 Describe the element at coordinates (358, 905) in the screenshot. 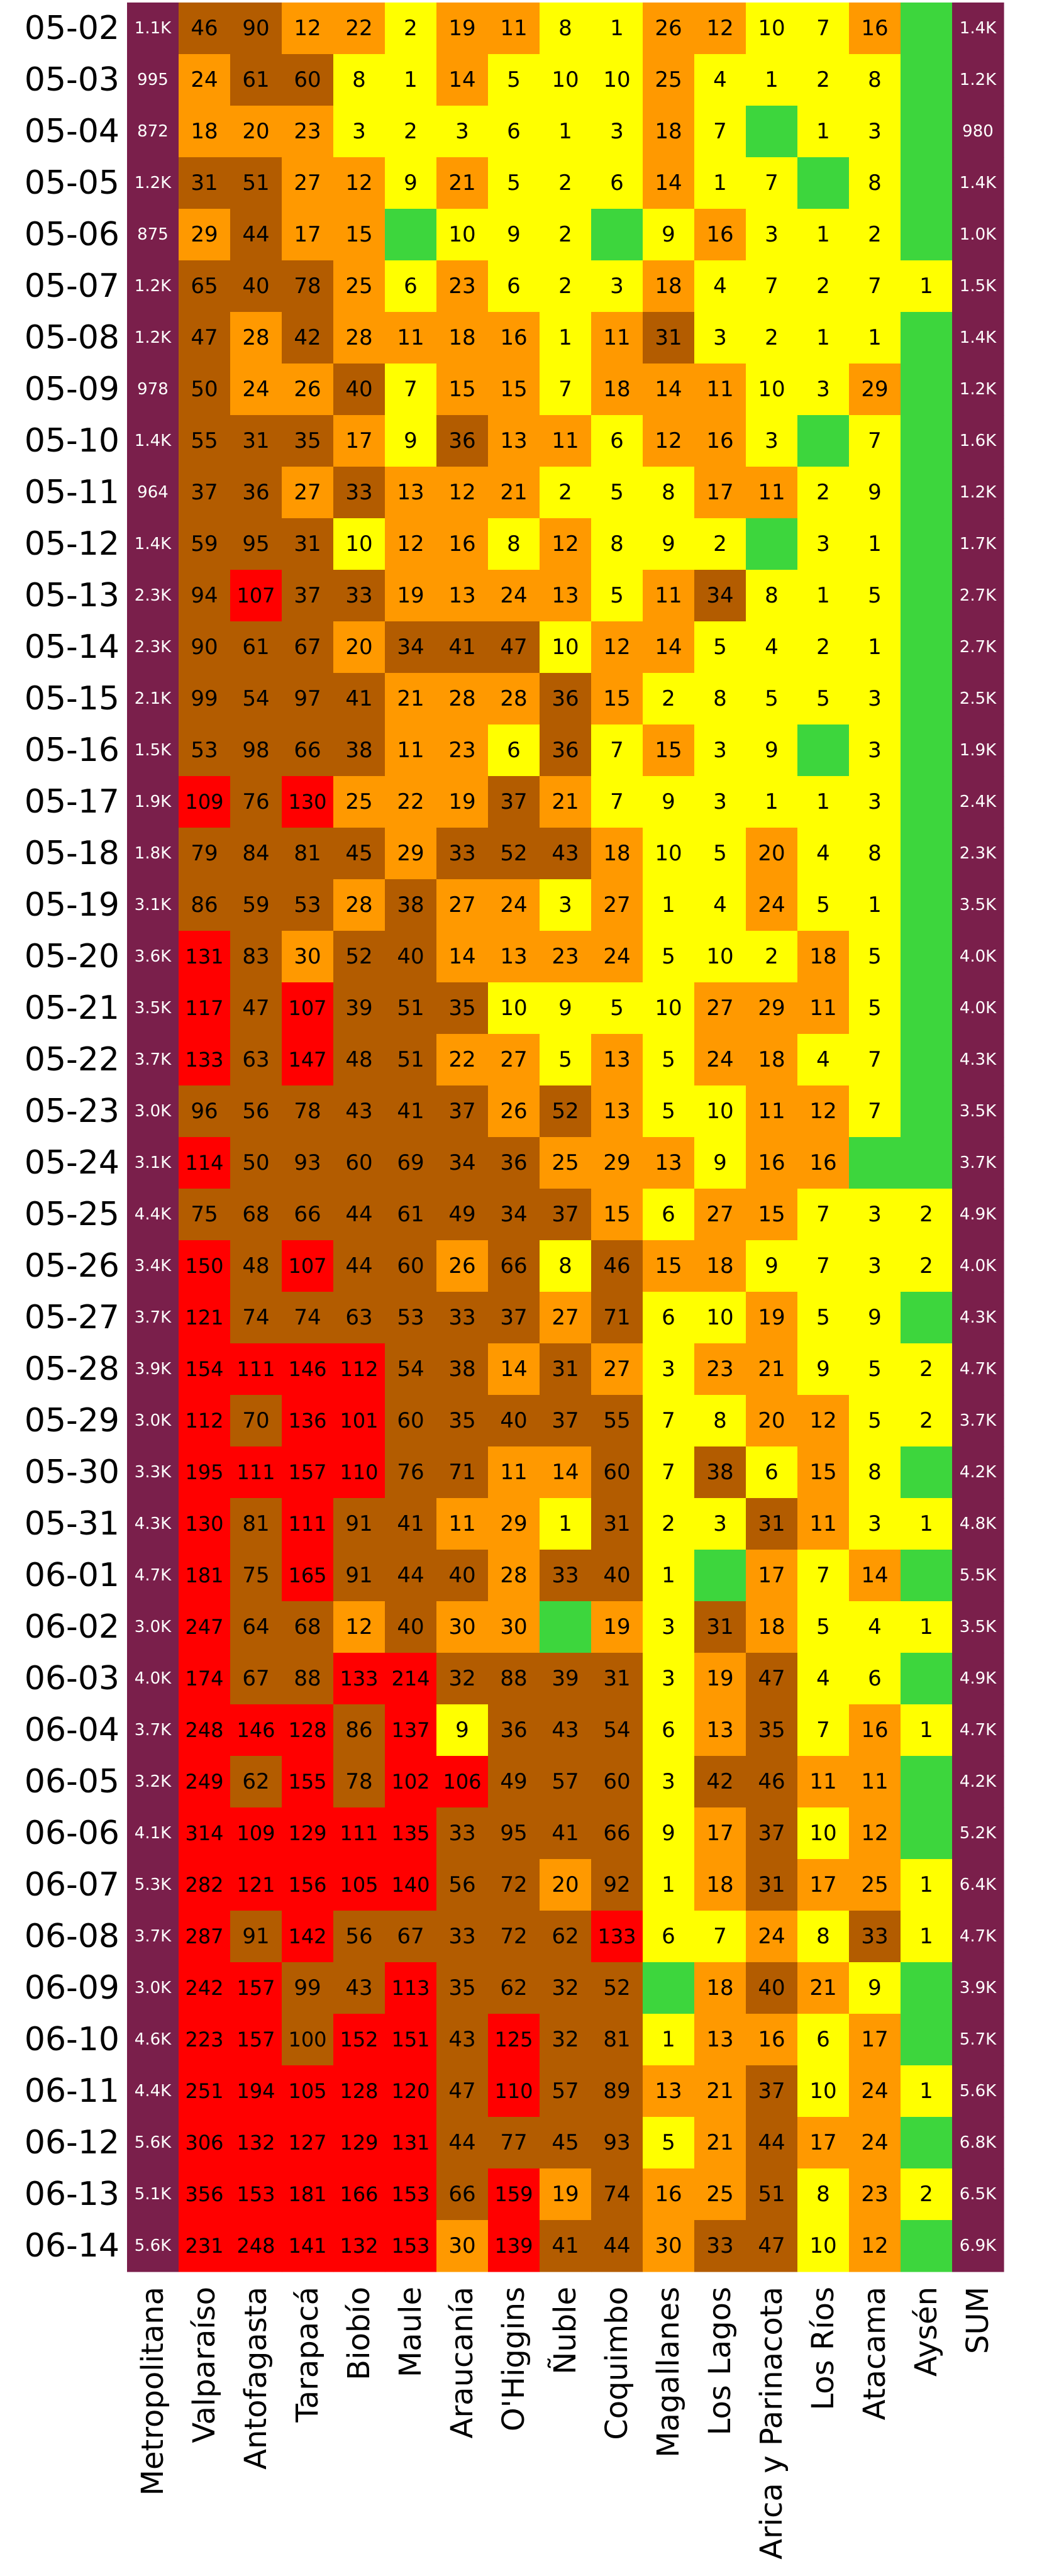

I see `cell-value-label: 28` at that location.